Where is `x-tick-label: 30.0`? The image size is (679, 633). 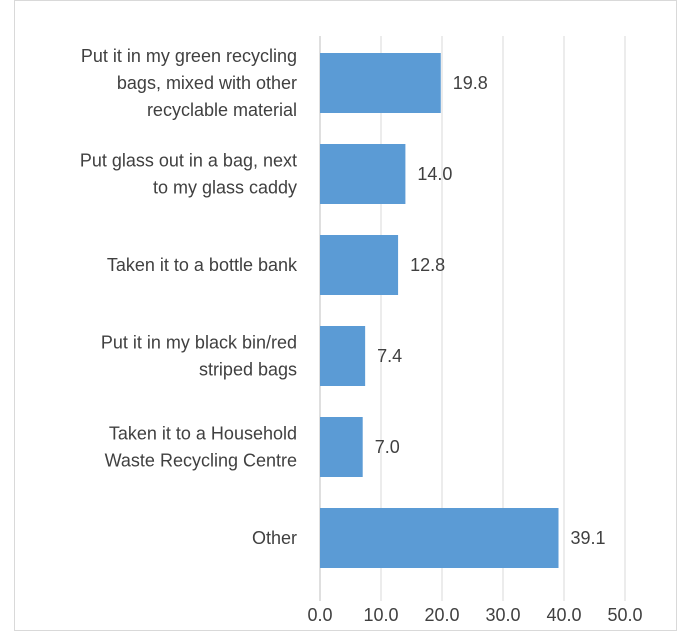
x-tick-label: 30.0 is located at coordinates (502, 615).